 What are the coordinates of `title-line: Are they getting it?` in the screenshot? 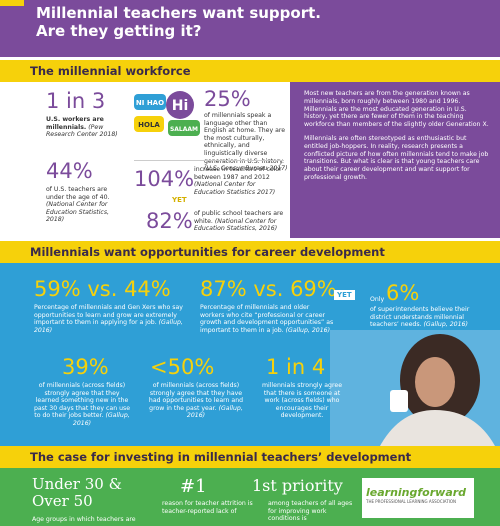 It's located at (119, 31).